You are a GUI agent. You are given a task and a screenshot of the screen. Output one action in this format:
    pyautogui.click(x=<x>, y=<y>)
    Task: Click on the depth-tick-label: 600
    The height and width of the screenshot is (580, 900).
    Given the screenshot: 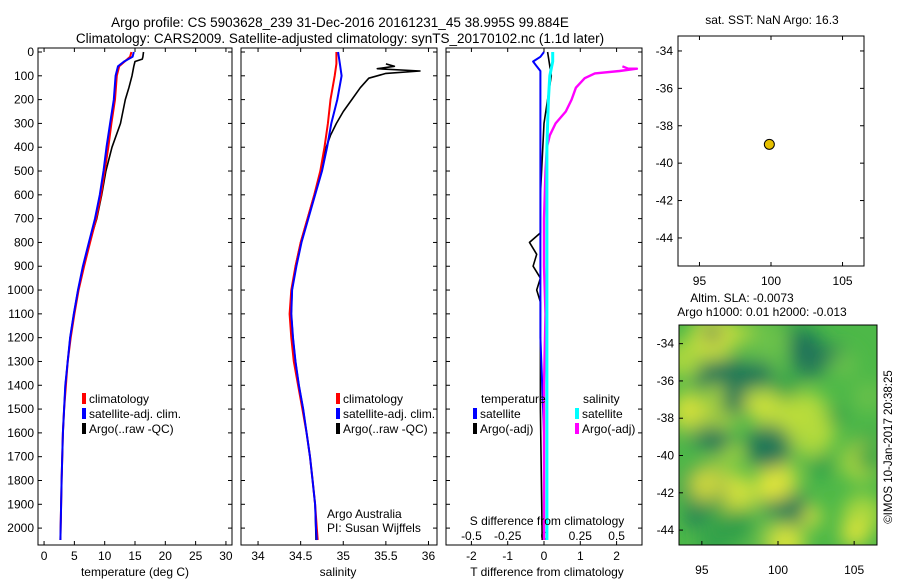 What is the action you would take?
    pyautogui.click(x=24, y=195)
    